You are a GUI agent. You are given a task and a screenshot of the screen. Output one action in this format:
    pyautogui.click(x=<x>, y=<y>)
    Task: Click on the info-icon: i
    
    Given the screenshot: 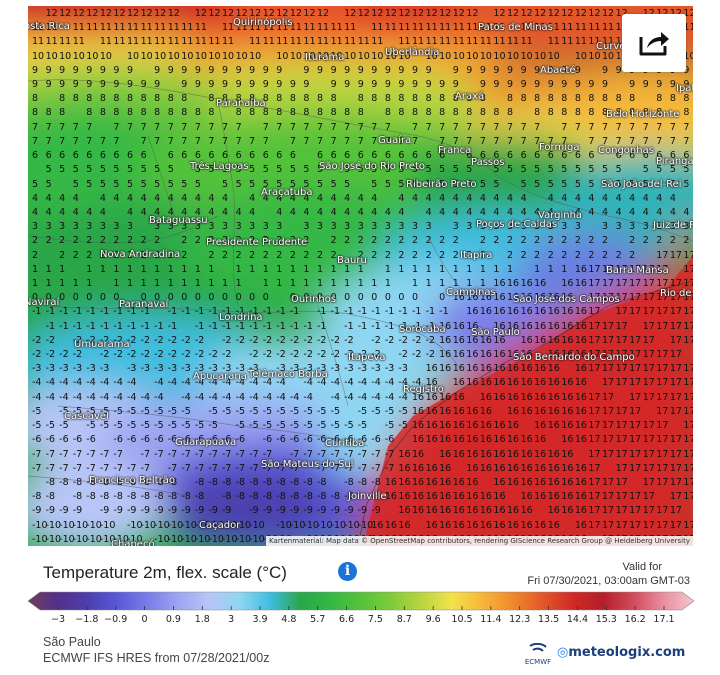 What is the action you would take?
    pyautogui.click(x=347, y=571)
    